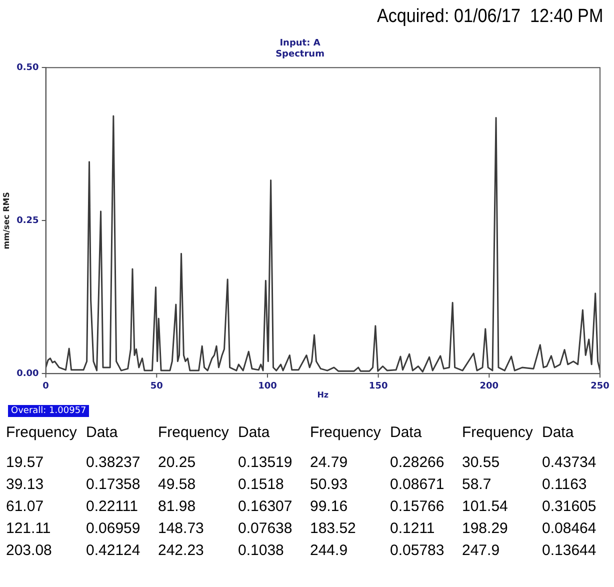 This screenshot has height=587, width=614. I want to click on text: 247.9, so click(481, 551).